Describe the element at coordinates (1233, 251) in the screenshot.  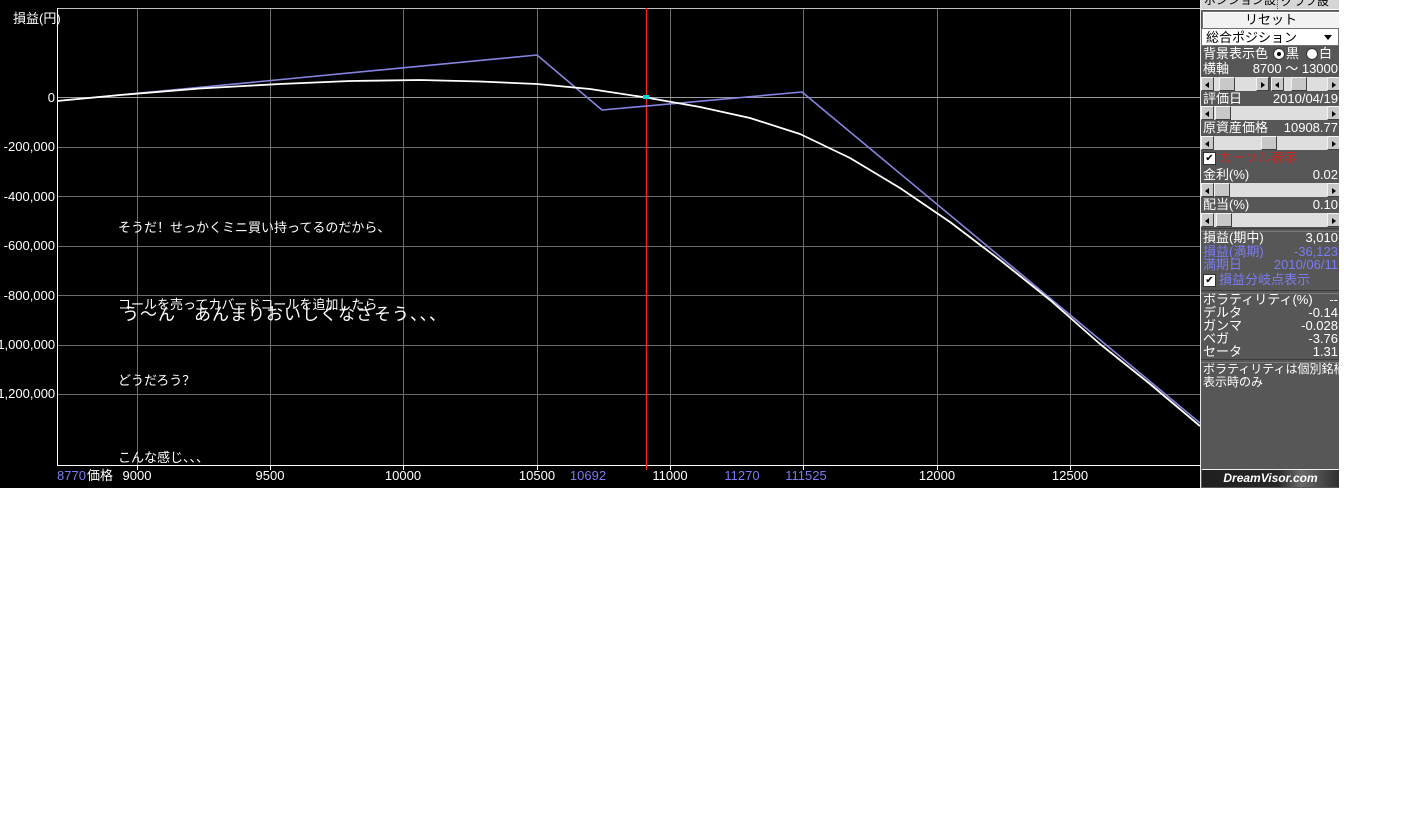
I see `pl-expiry-label: 損益(満期)` at that location.